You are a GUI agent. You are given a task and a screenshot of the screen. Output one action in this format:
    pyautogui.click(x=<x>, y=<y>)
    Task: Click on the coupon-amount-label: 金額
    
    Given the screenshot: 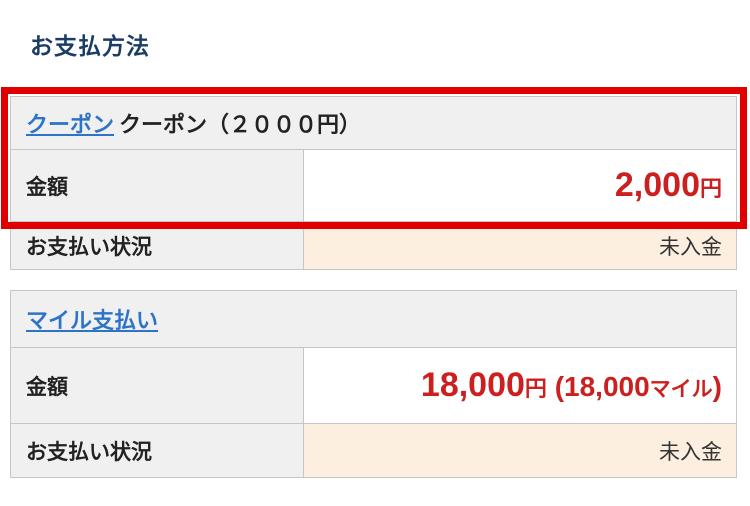 What is the action you would take?
    pyautogui.click(x=157, y=185)
    